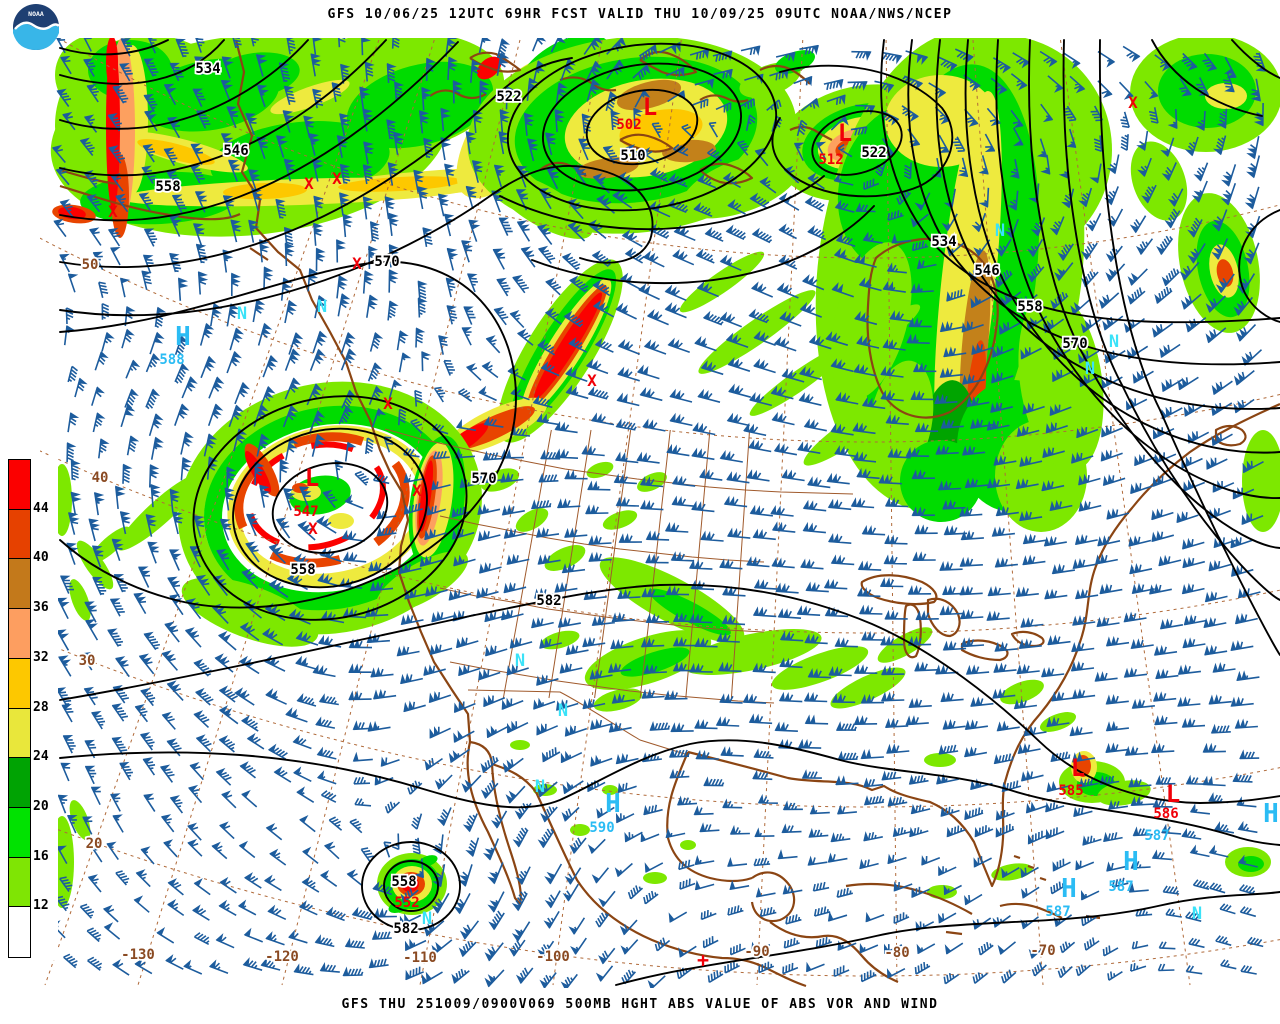  I want to click on longitude-label: -80, so click(896, 953).